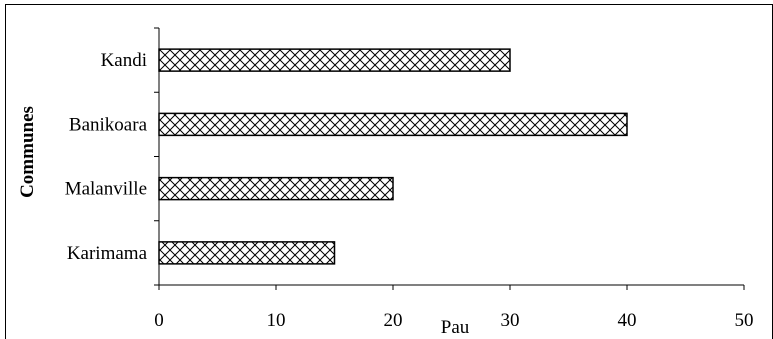 Image resolution: width=773 pixels, height=339 pixels. Describe the element at coordinates (27, 152) in the screenshot. I see `y-axis-title: Communes` at that location.